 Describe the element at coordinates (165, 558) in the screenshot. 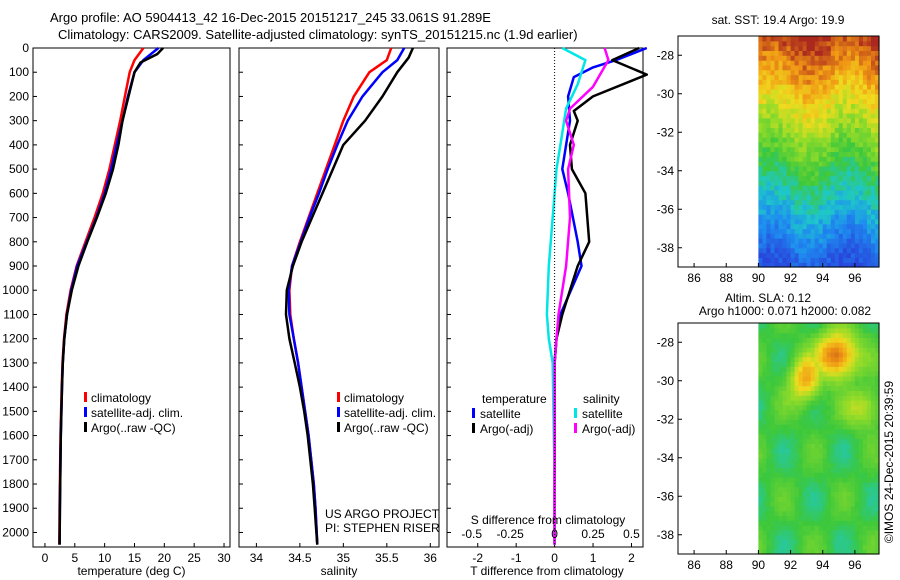

I see `temperature-xtick-label: 20` at that location.